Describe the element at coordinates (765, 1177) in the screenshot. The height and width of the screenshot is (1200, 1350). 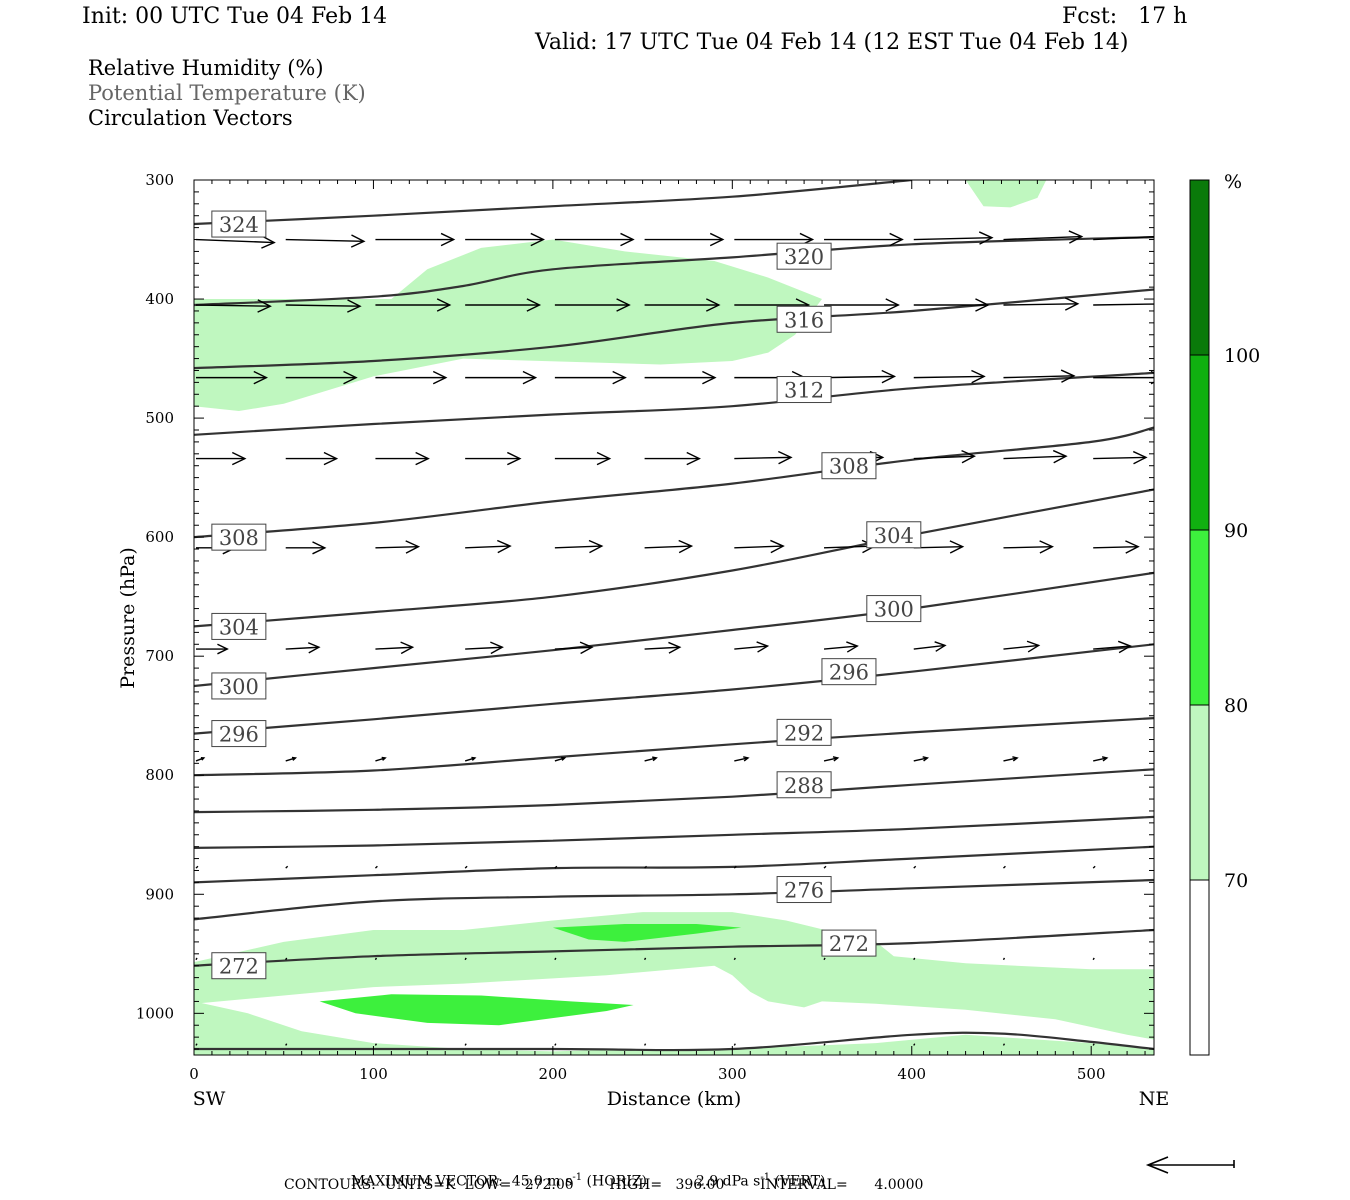
I see `max-vert-exponent: -1` at that location.